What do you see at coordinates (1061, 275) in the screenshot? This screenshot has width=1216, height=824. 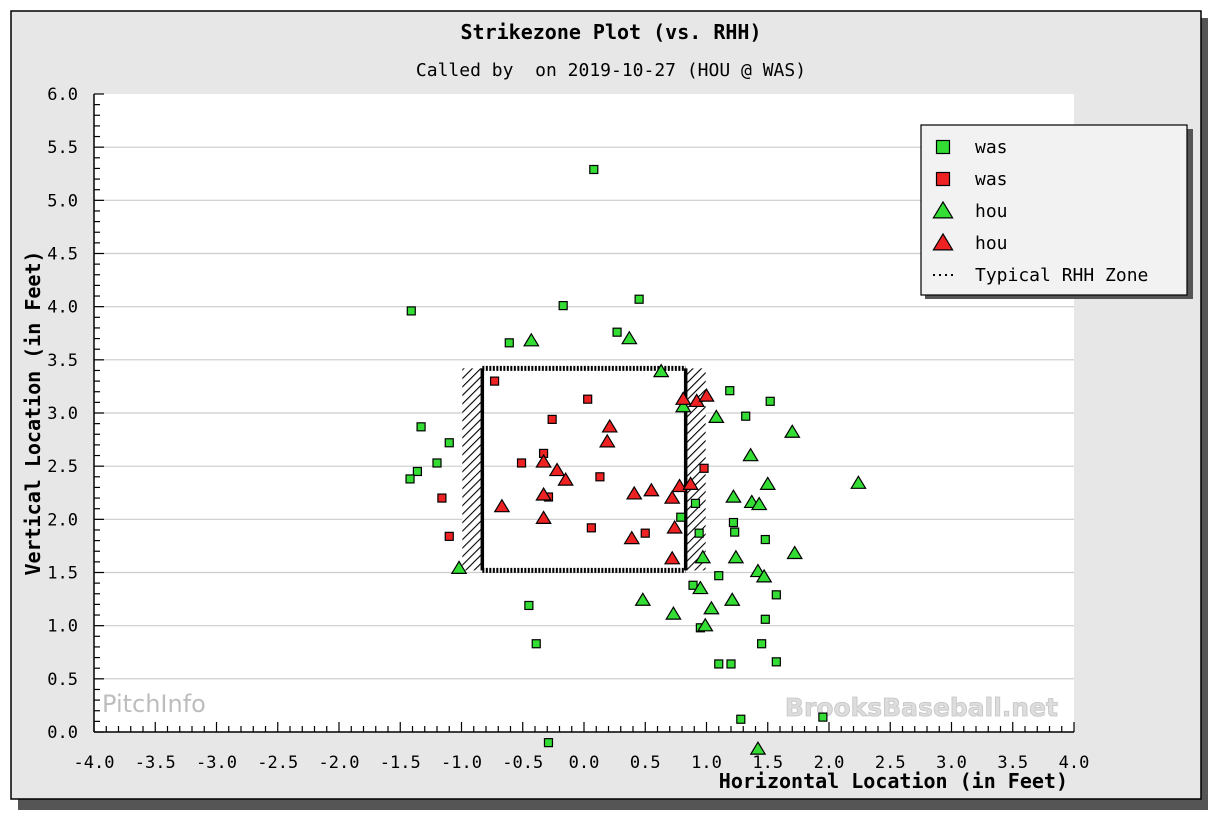 I see `legend-label: Typical RHH Zone` at bounding box center [1061, 275].